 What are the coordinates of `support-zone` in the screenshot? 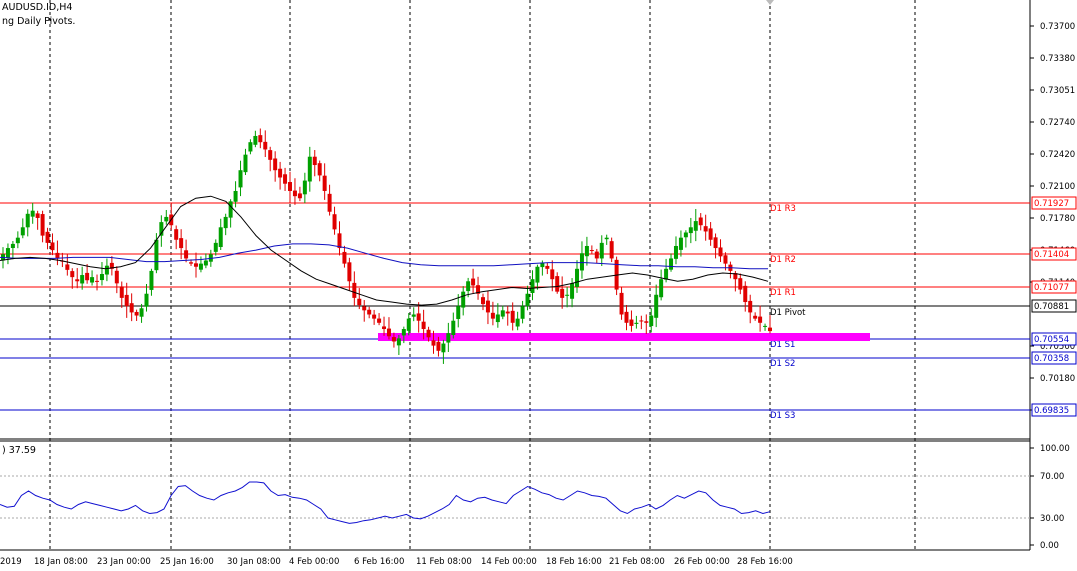 It's located at (624, 337).